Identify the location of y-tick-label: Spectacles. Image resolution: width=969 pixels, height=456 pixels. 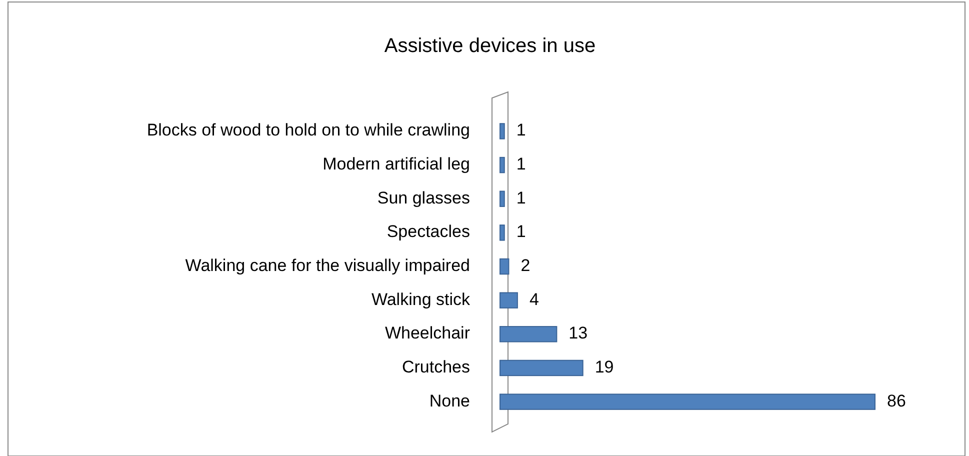
(428, 232).